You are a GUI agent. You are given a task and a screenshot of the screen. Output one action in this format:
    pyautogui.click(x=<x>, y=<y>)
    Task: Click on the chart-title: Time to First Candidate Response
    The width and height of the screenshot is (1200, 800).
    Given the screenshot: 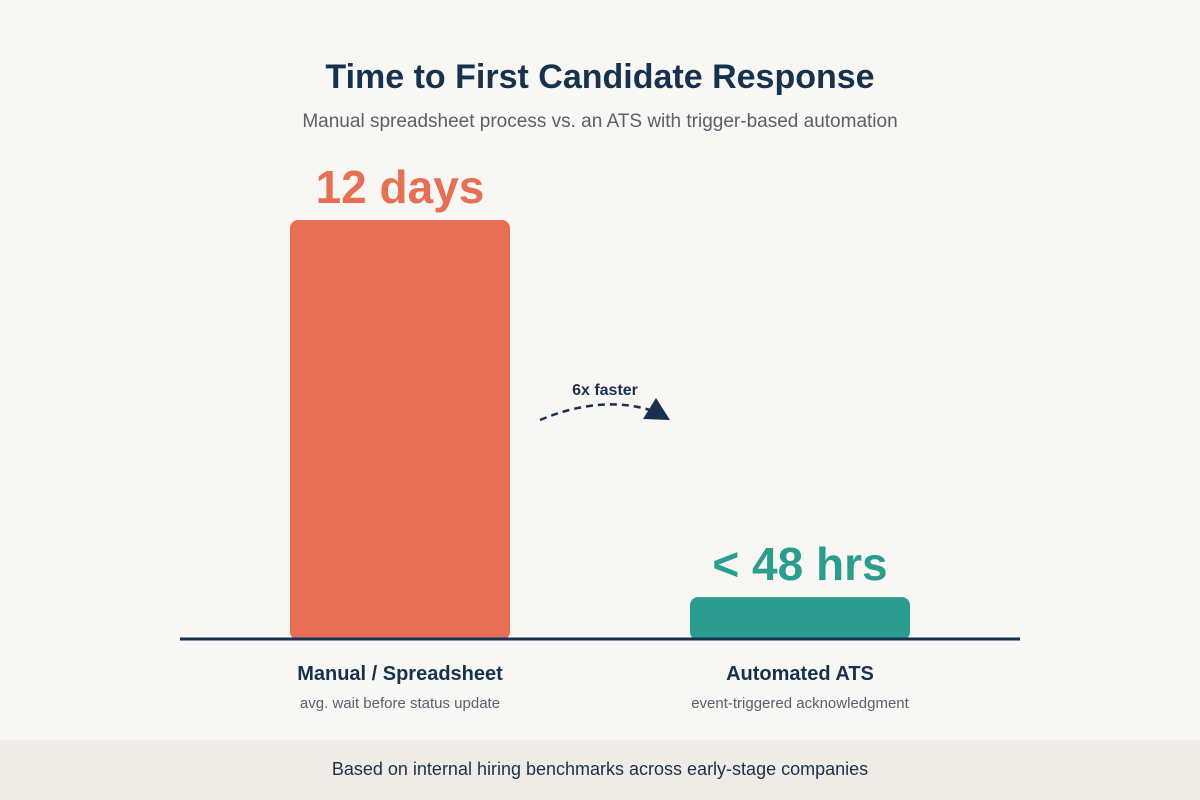 What is the action you would take?
    pyautogui.click(x=600, y=77)
    